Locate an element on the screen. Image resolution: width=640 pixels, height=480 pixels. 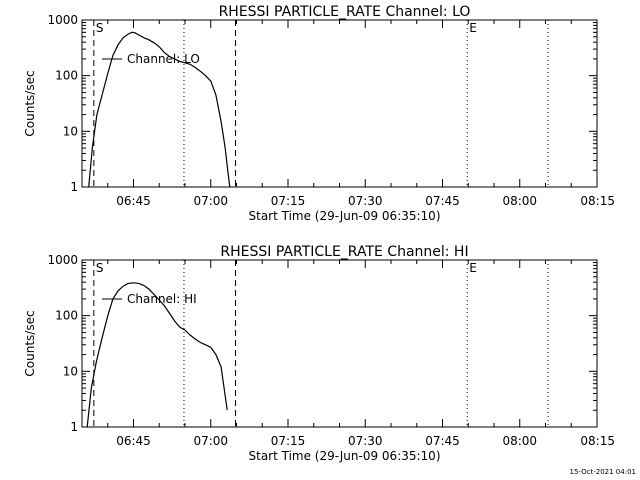
chart-title: RHESSI PARTICLE_RATE Channel: LO is located at coordinates (345, 12).